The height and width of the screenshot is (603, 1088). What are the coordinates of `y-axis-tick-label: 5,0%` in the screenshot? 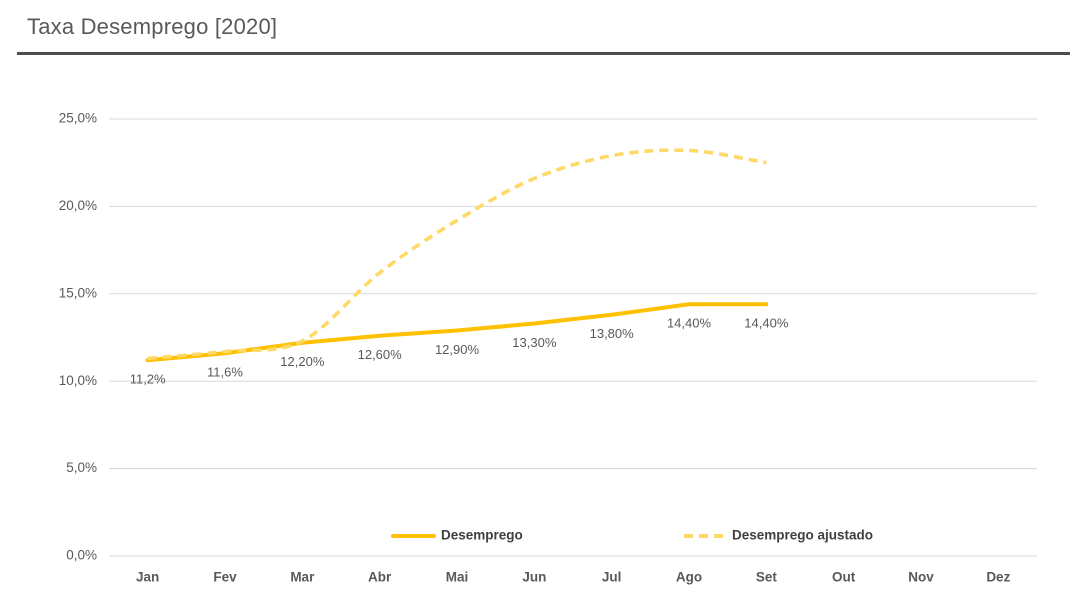 It's located at (81, 467).